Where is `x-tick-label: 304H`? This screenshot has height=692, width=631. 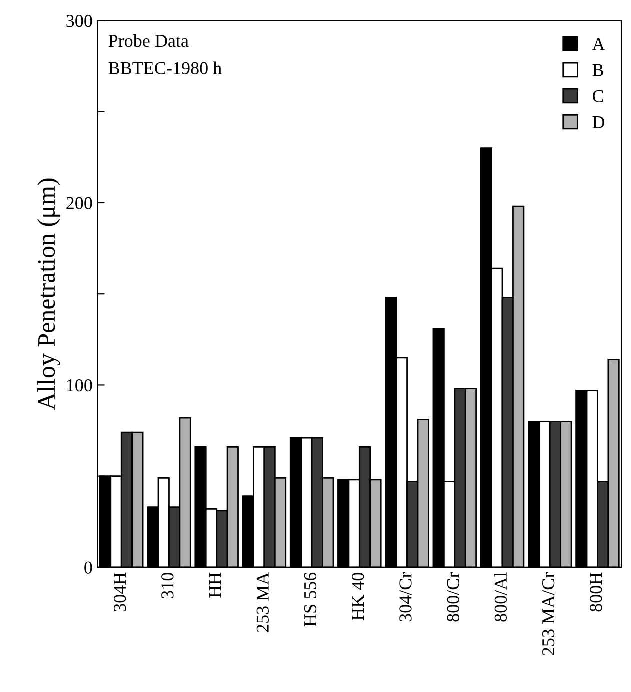 x-tick-label: 304H is located at coordinates (120, 592).